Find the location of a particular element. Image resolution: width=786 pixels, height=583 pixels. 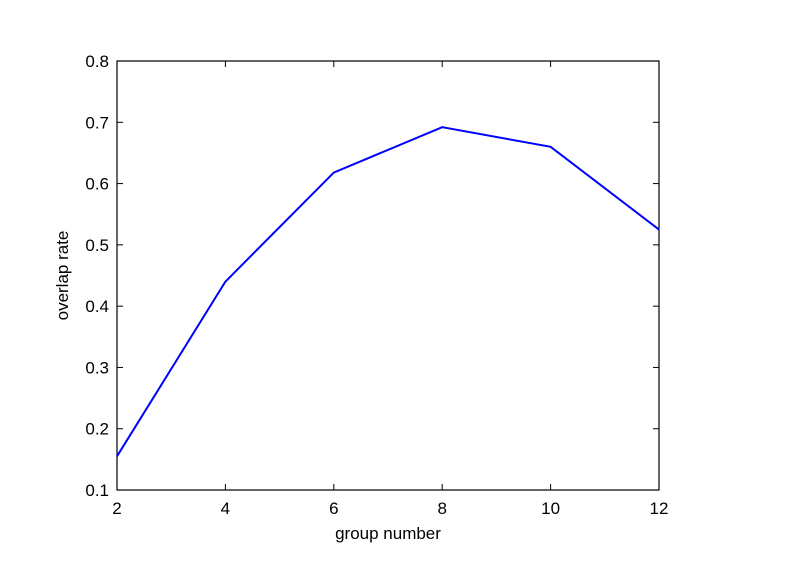

x-tick-label-3: 8 is located at coordinates (441, 508).